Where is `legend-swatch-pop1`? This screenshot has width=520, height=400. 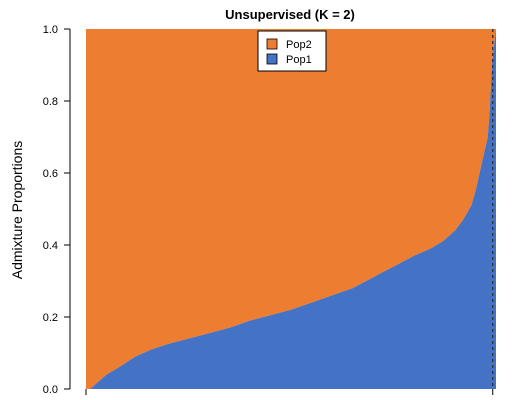 legend-swatch-pop1 is located at coordinates (272, 59).